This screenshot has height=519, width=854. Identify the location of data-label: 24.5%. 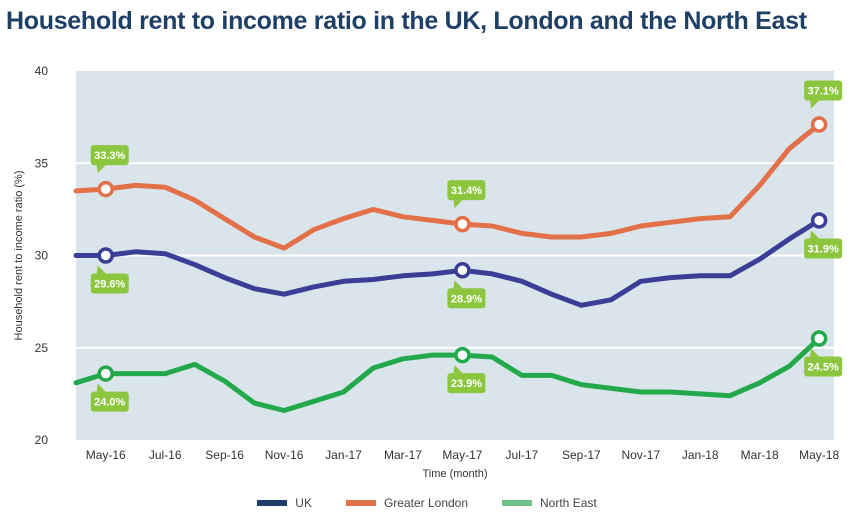
(823, 368).